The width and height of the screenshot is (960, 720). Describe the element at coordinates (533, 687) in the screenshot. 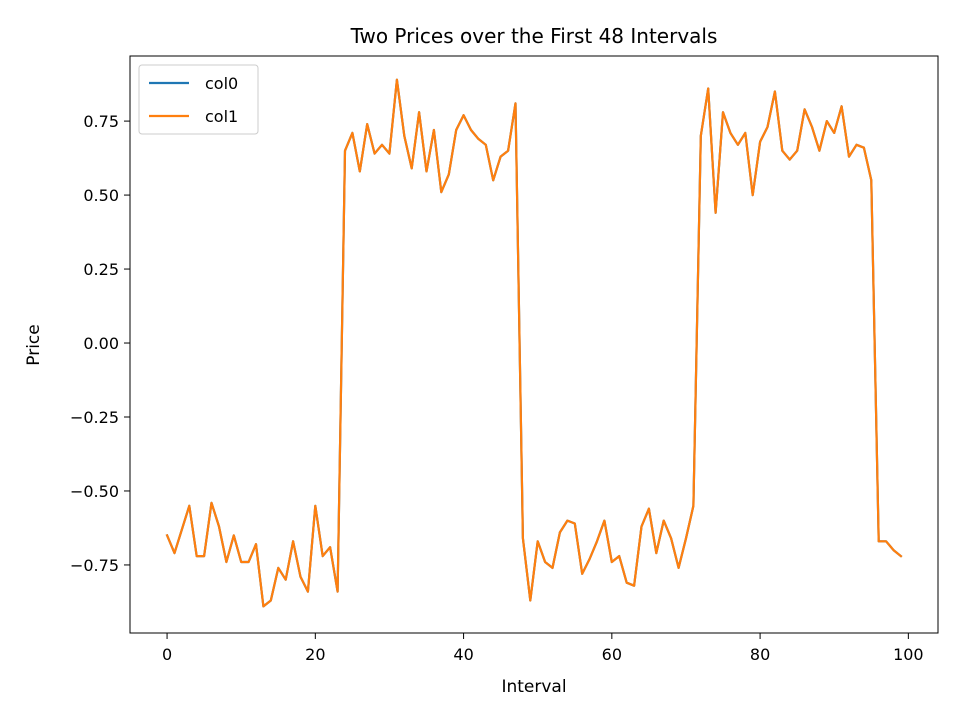

I see `x-axis-label: Interval` at that location.